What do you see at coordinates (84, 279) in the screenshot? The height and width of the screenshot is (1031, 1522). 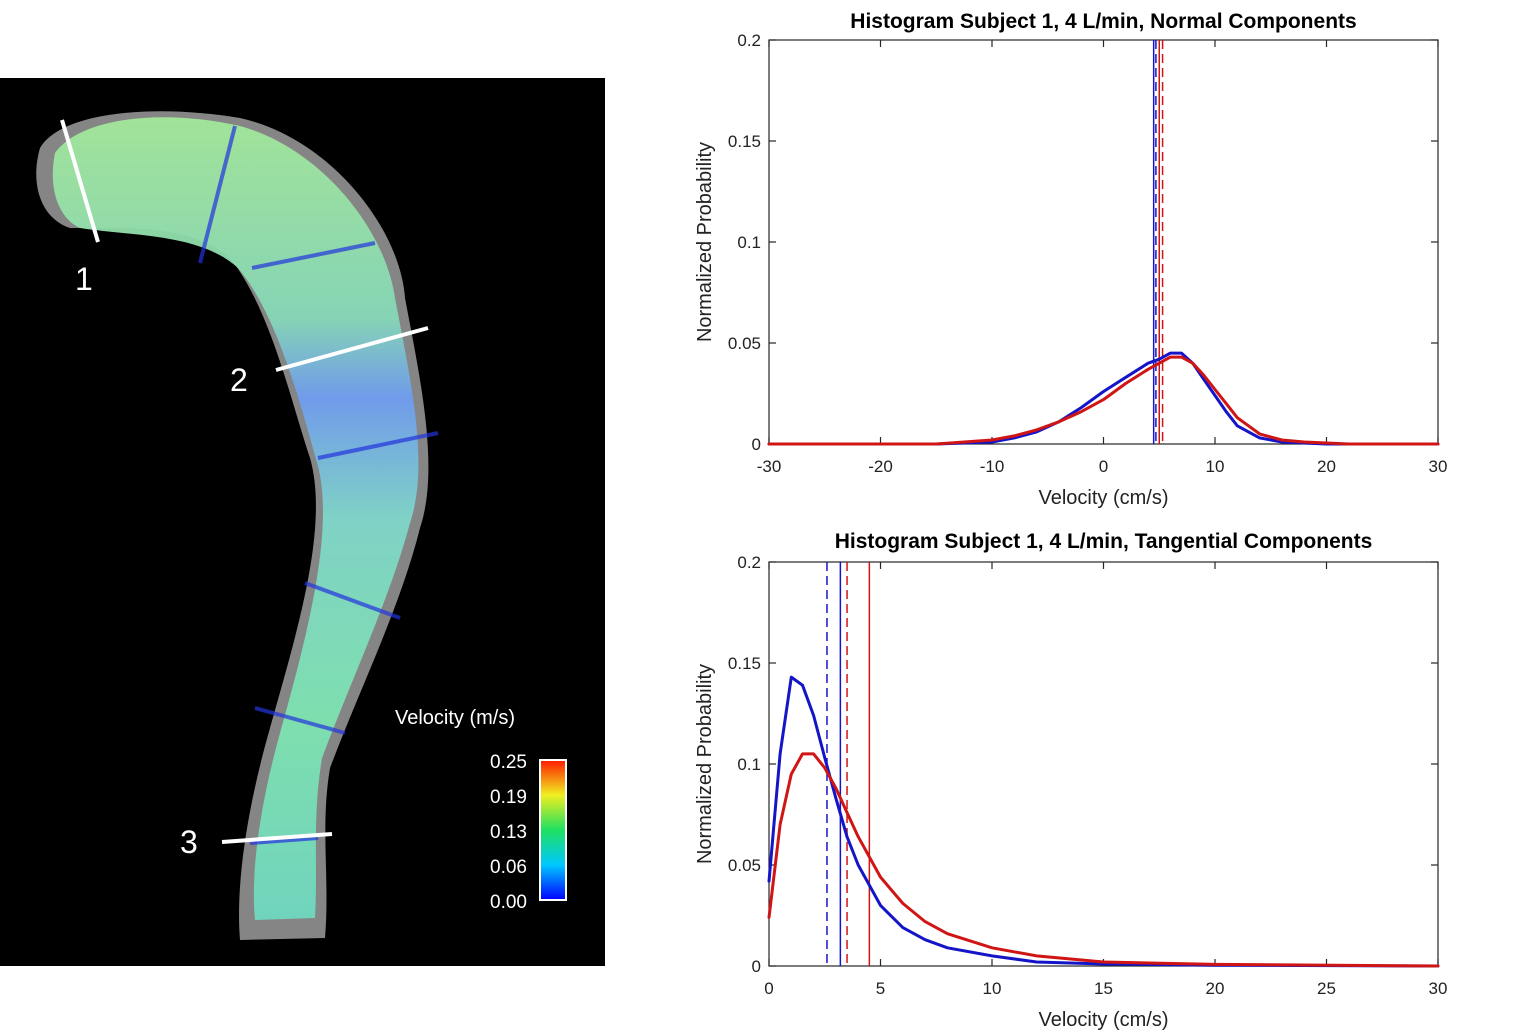 I see `section-label-1: 1` at bounding box center [84, 279].